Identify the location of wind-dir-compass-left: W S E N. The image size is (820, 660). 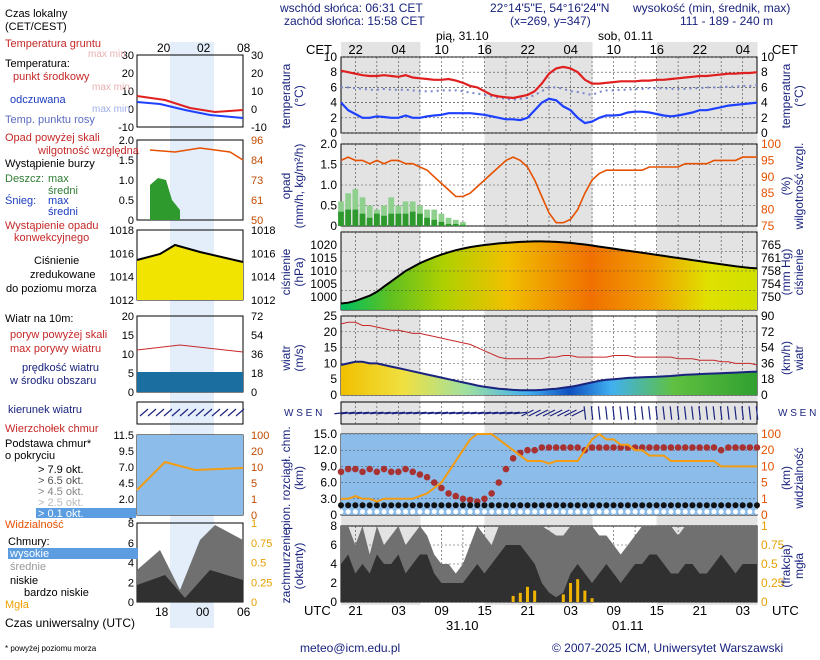
(303, 413).